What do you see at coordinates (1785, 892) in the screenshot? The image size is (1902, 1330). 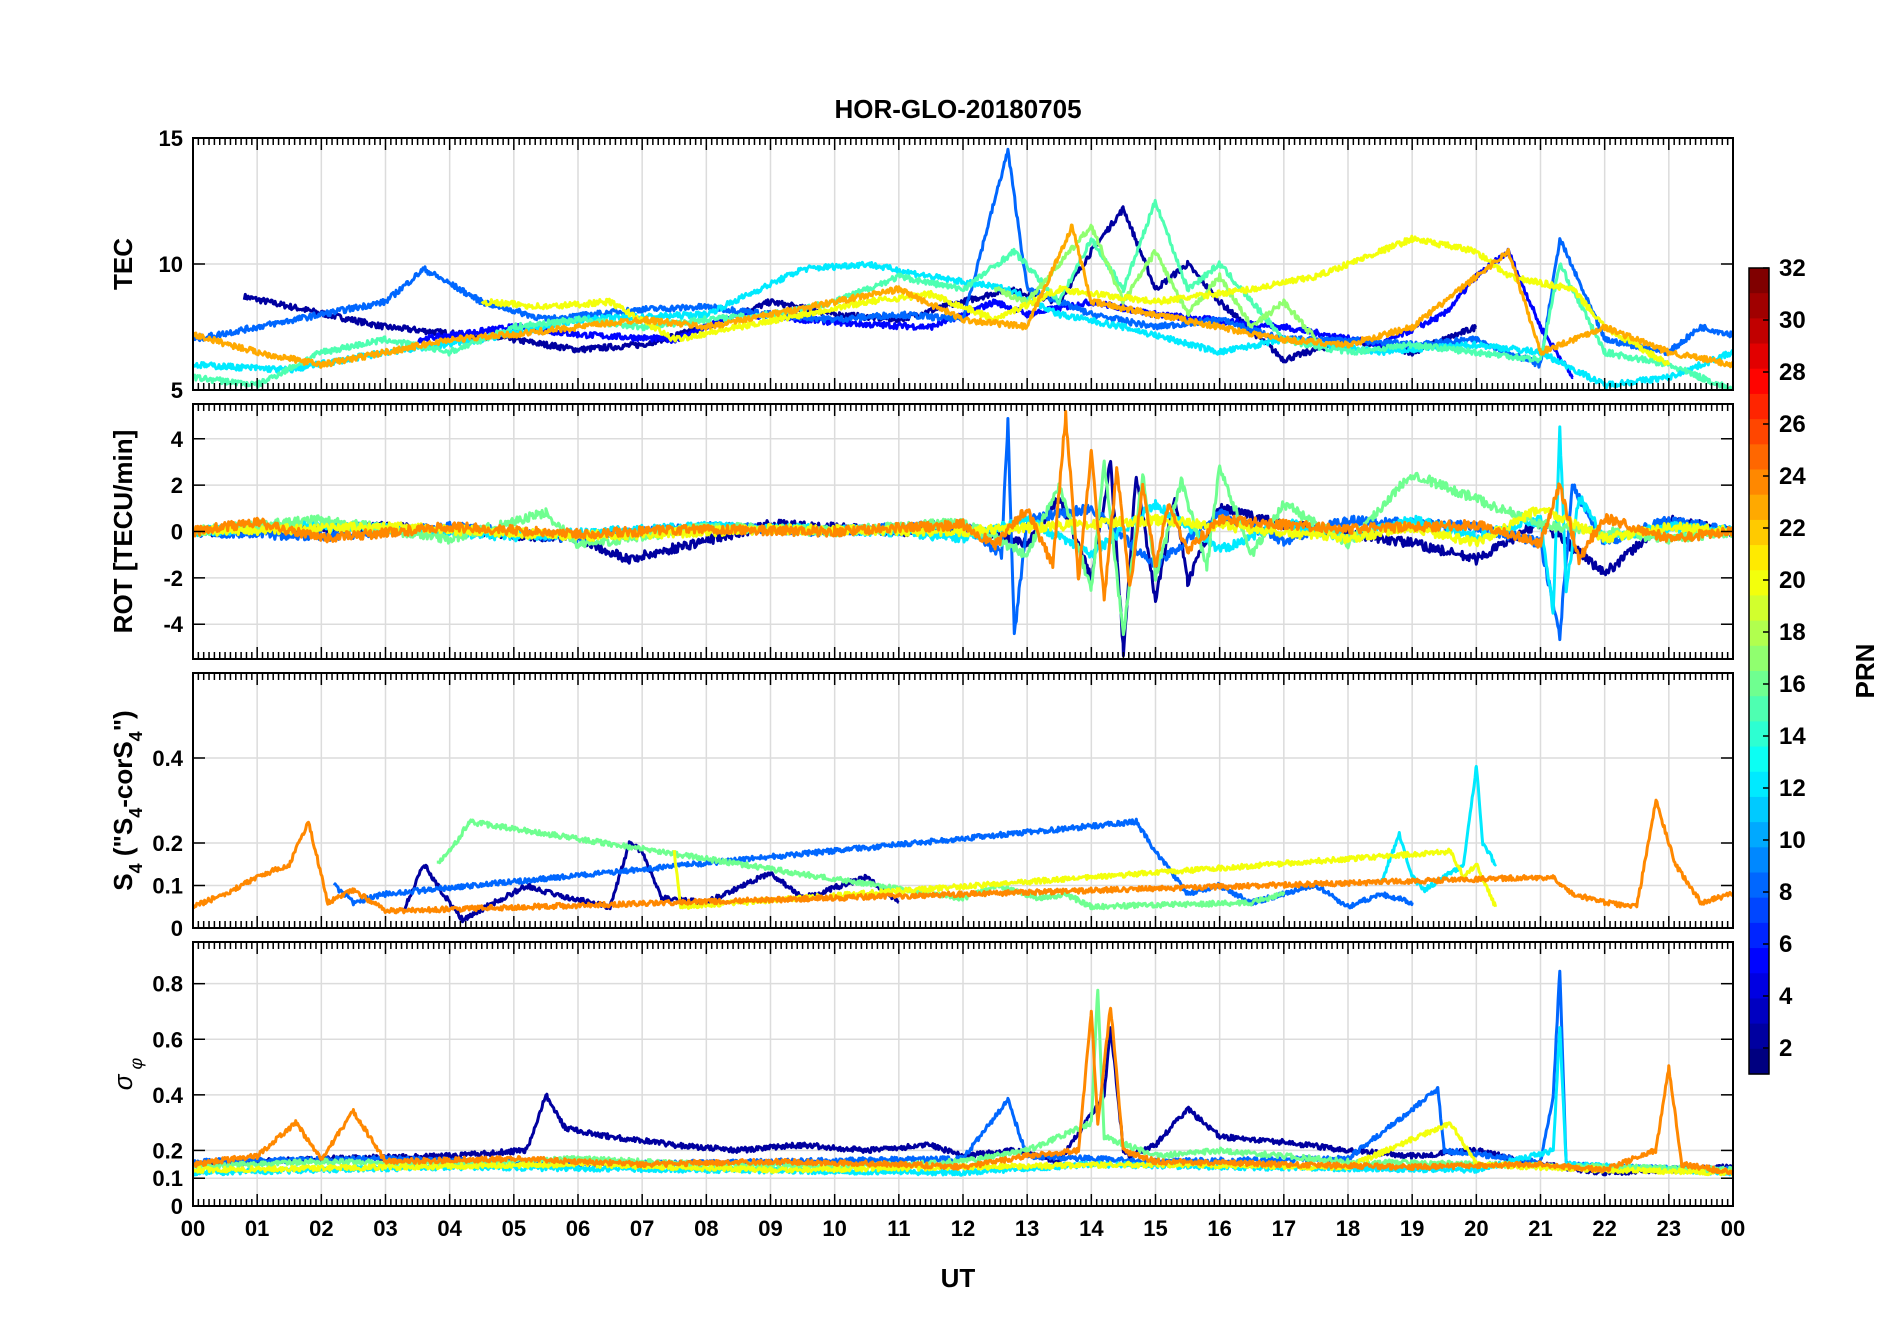 I see `colorbar-tick-label: 8` at bounding box center [1785, 892].